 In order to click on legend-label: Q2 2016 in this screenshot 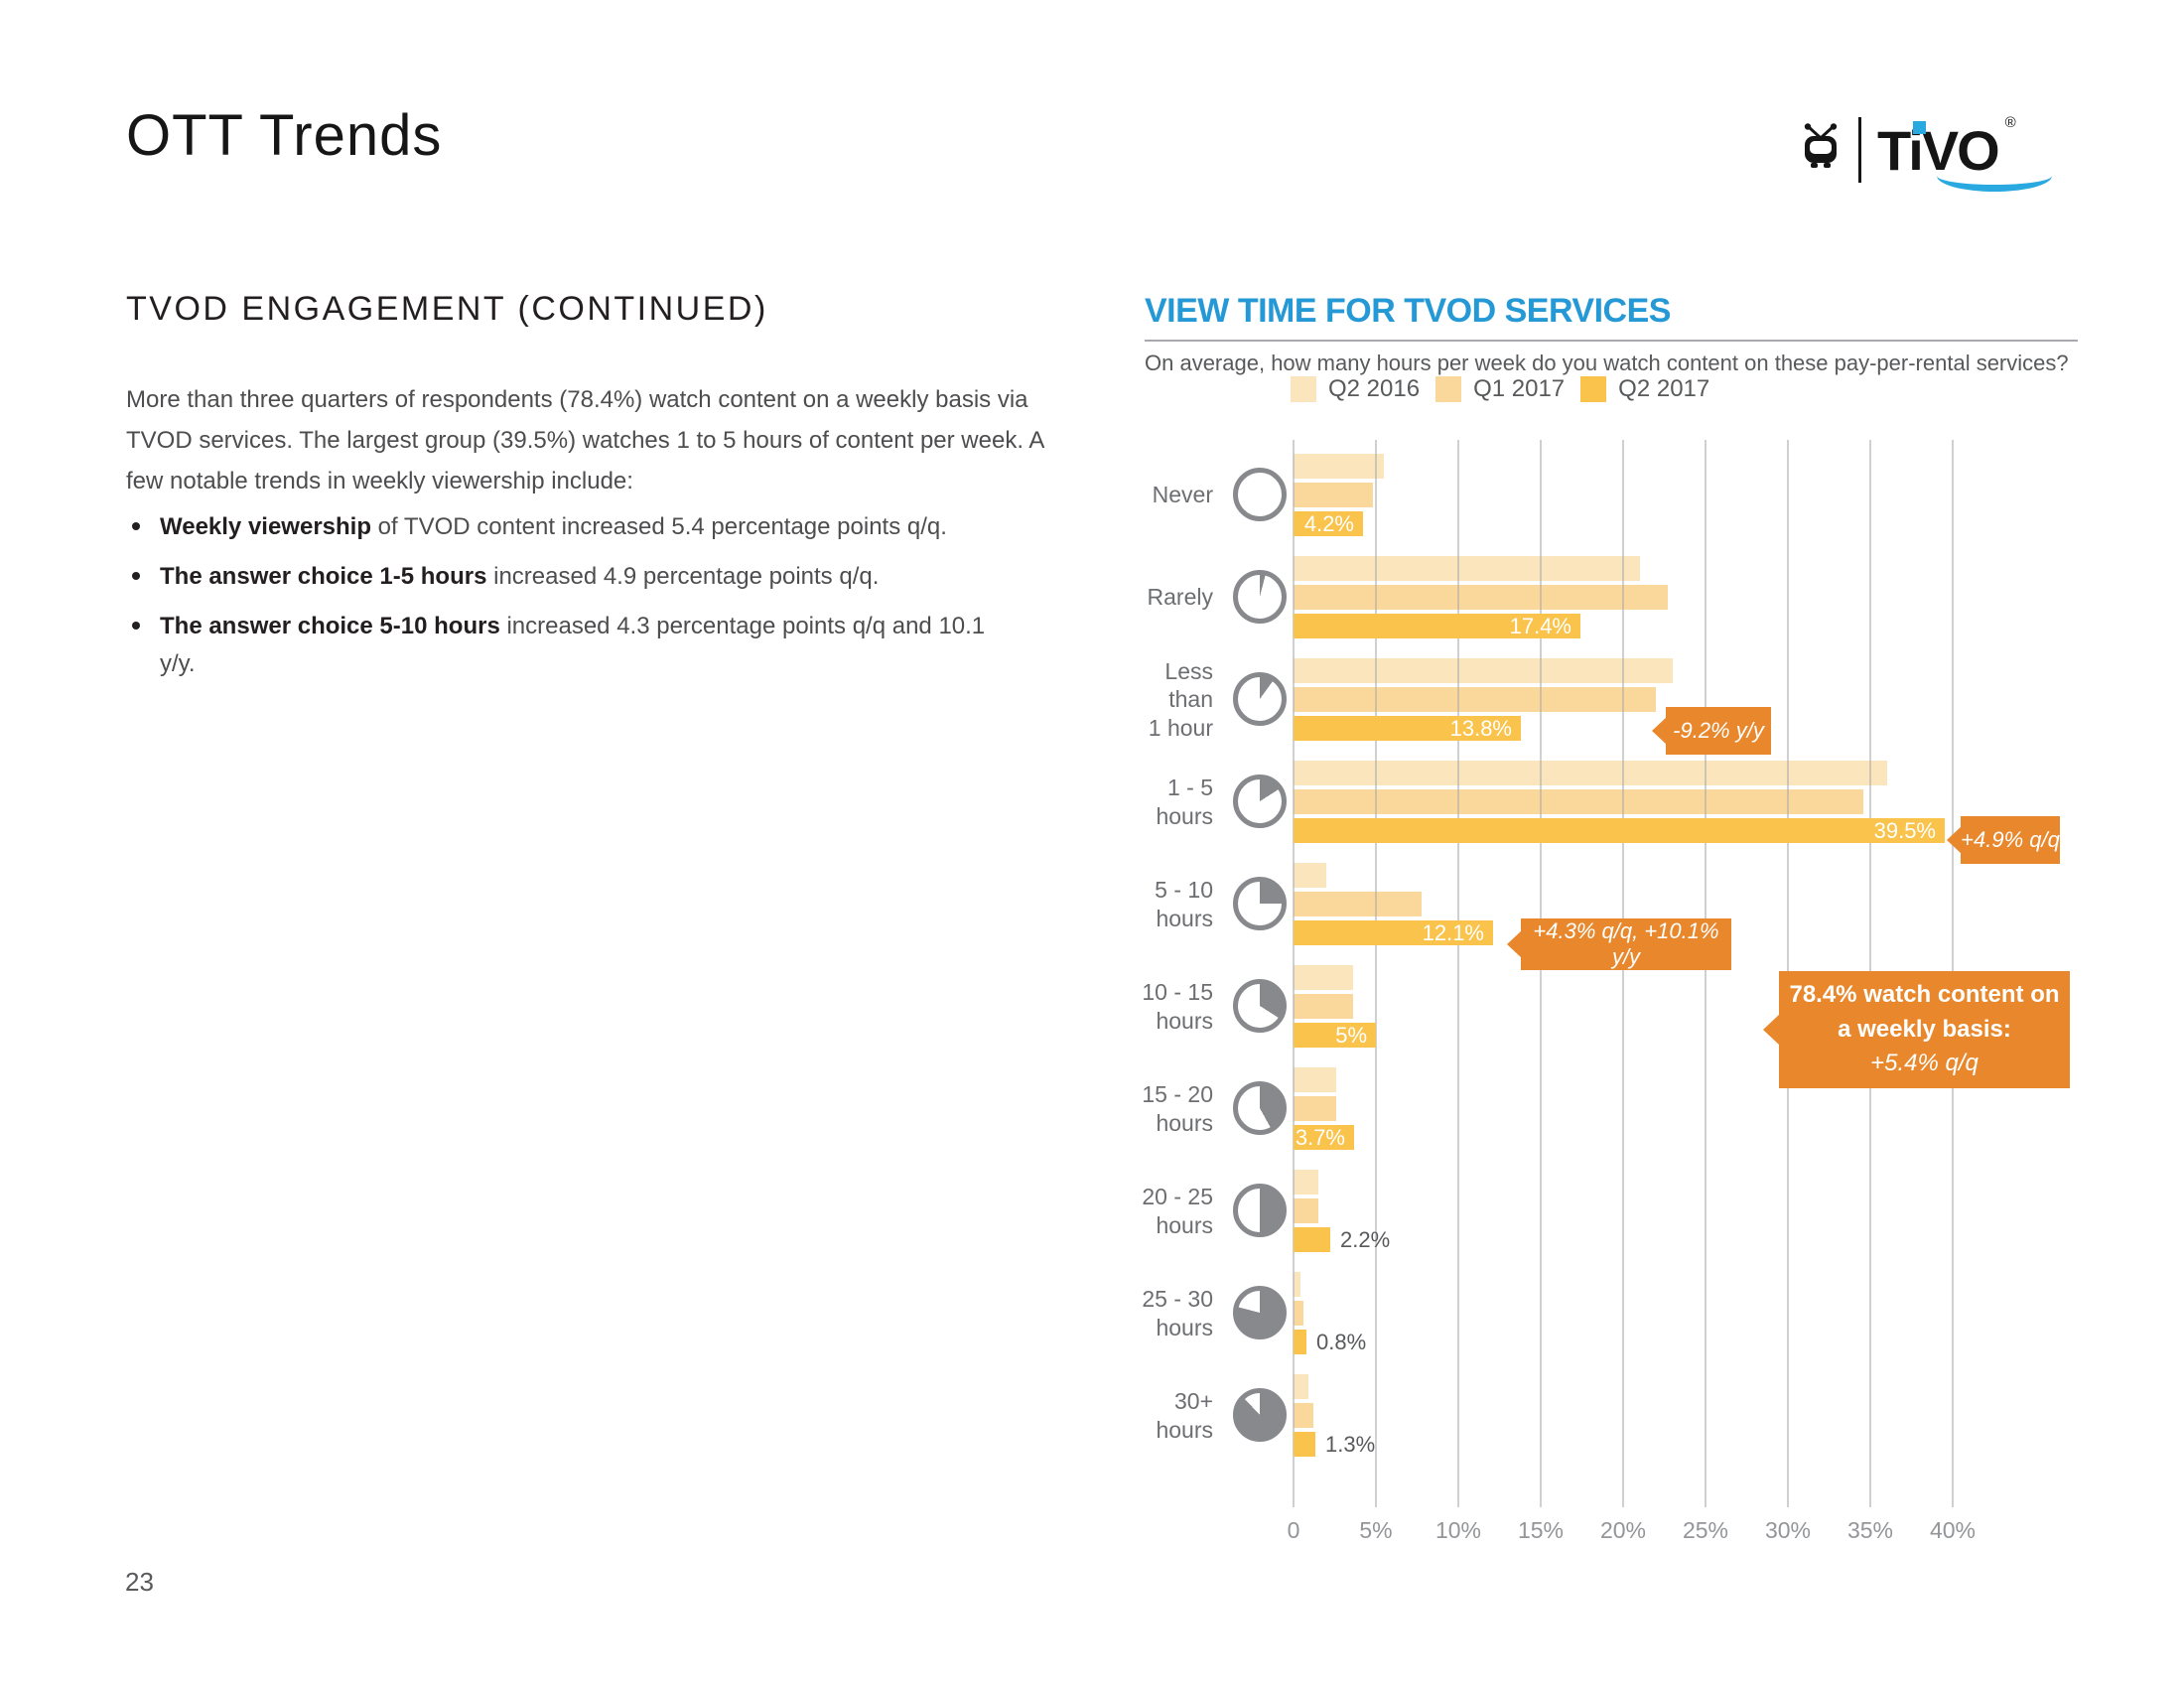, I will do `click(1374, 388)`.